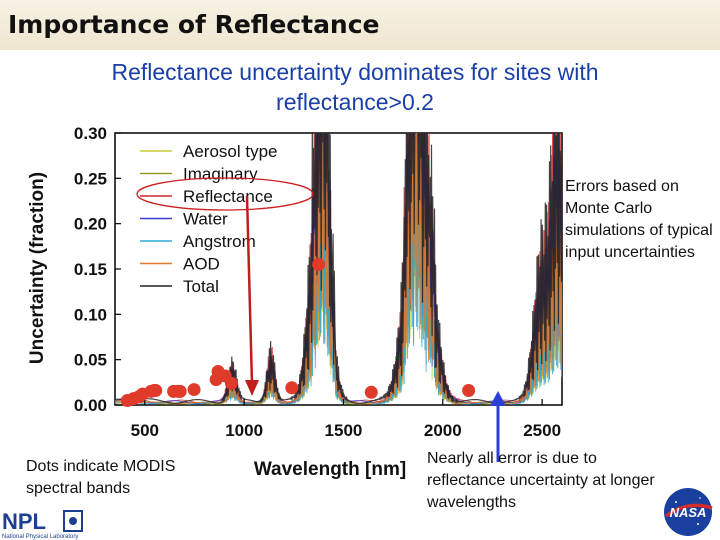 The height and width of the screenshot is (540, 720). I want to click on nasa-meatball-icon, so click(688, 512).